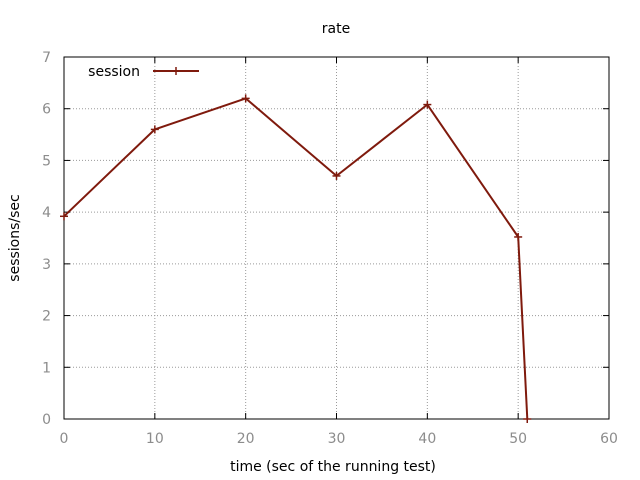  Describe the element at coordinates (333, 467) in the screenshot. I see `x-axis-title: time (sec of the running test)` at that location.